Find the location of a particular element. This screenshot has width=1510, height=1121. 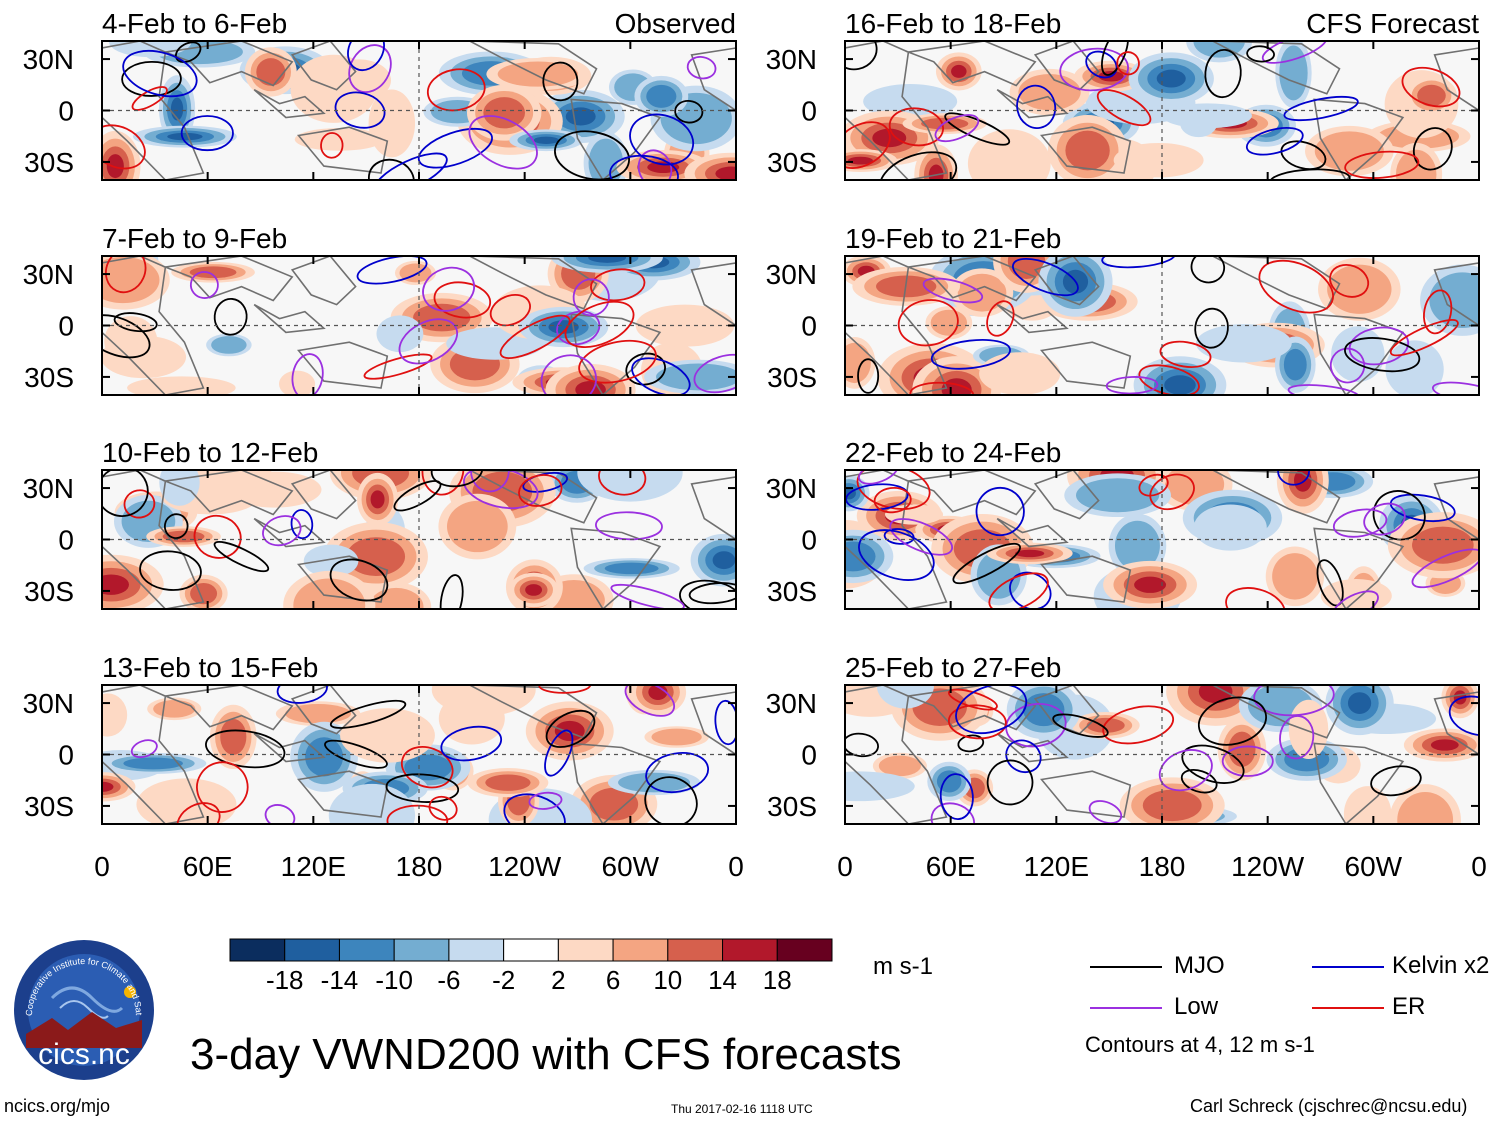

panel-field is located at coordinates (419, 754).